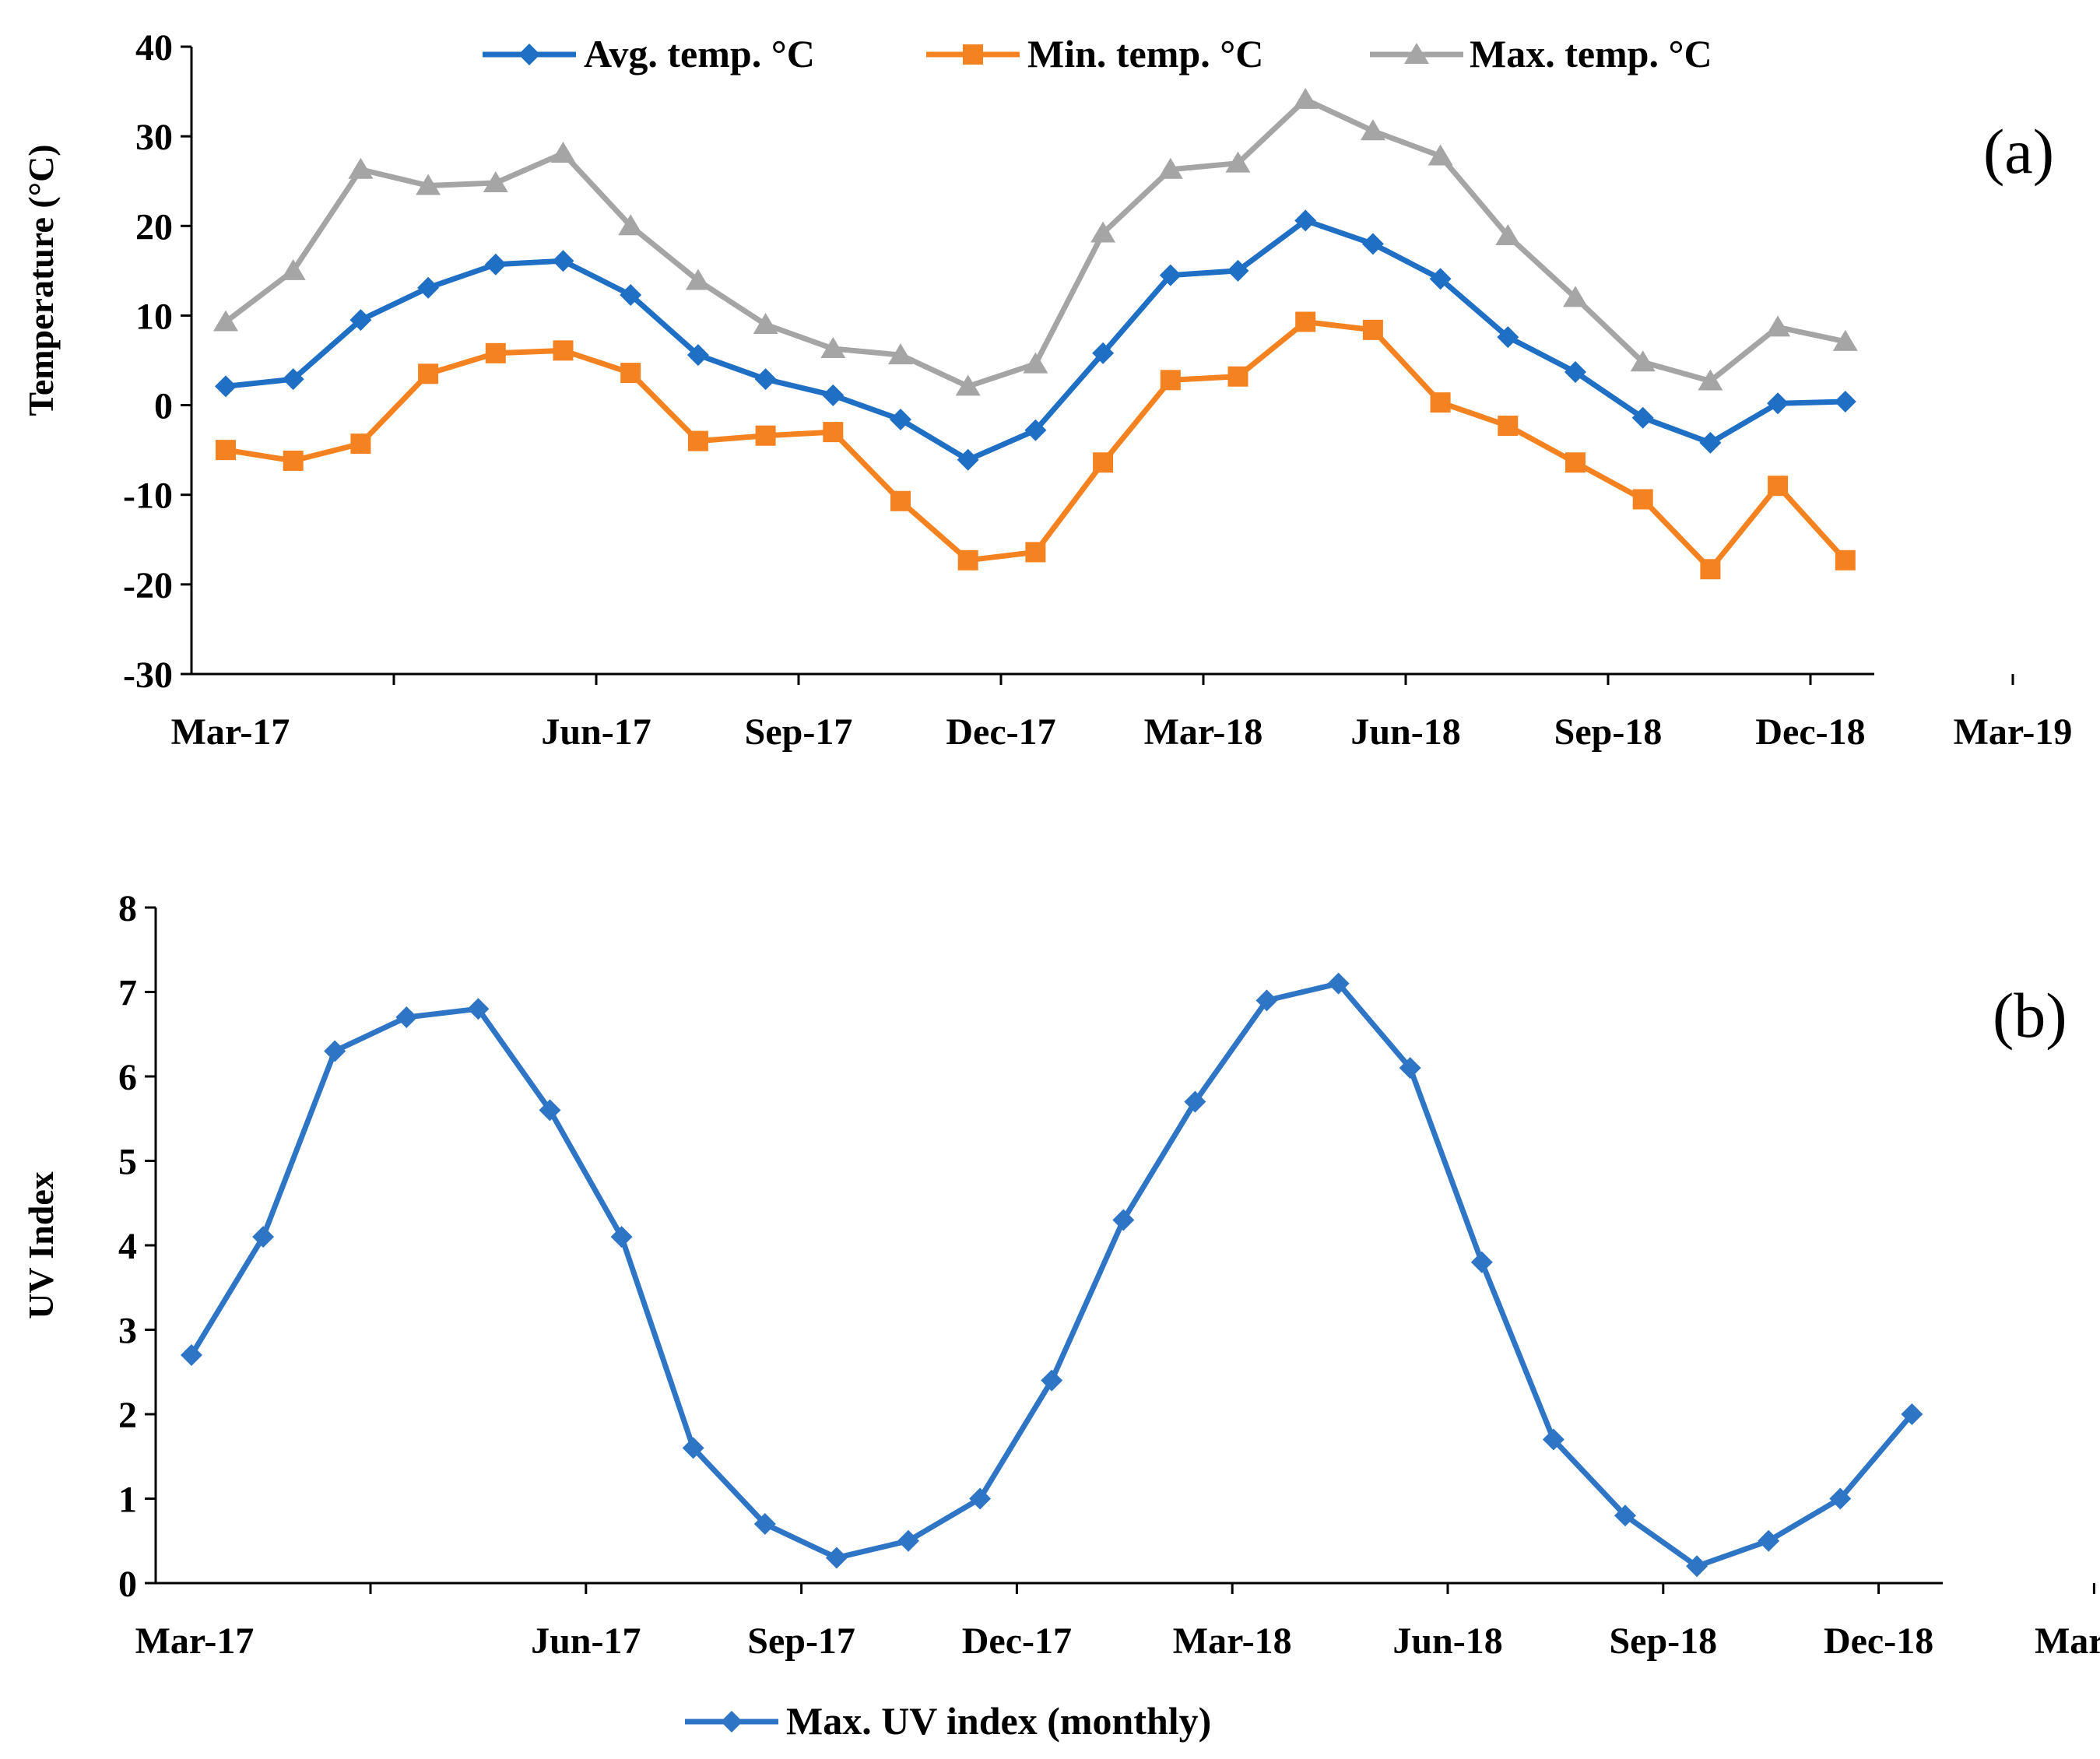 This screenshot has height=1759, width=2100. I want to click on temp-x-tick-label: Sep-18, so click(1608, 732).